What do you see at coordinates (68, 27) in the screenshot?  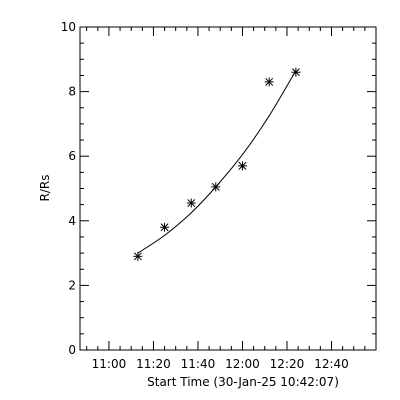 I see `y-tick-label: 10` at bounding box center [68, 27].